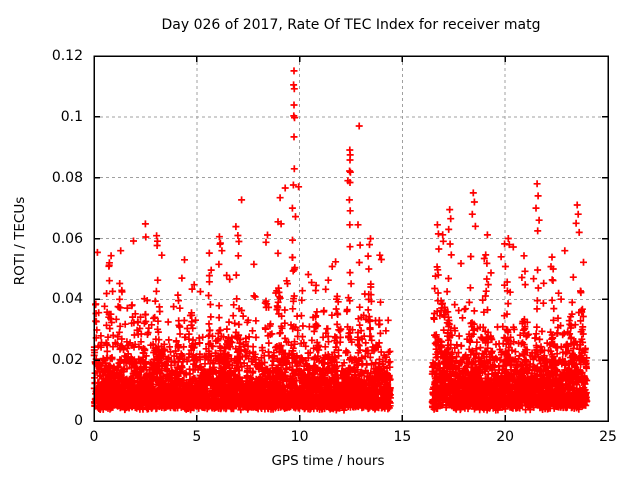 This screenshot has width=640, height=480. I want to click on y-tick-label: 0.06, so click(67, 238).